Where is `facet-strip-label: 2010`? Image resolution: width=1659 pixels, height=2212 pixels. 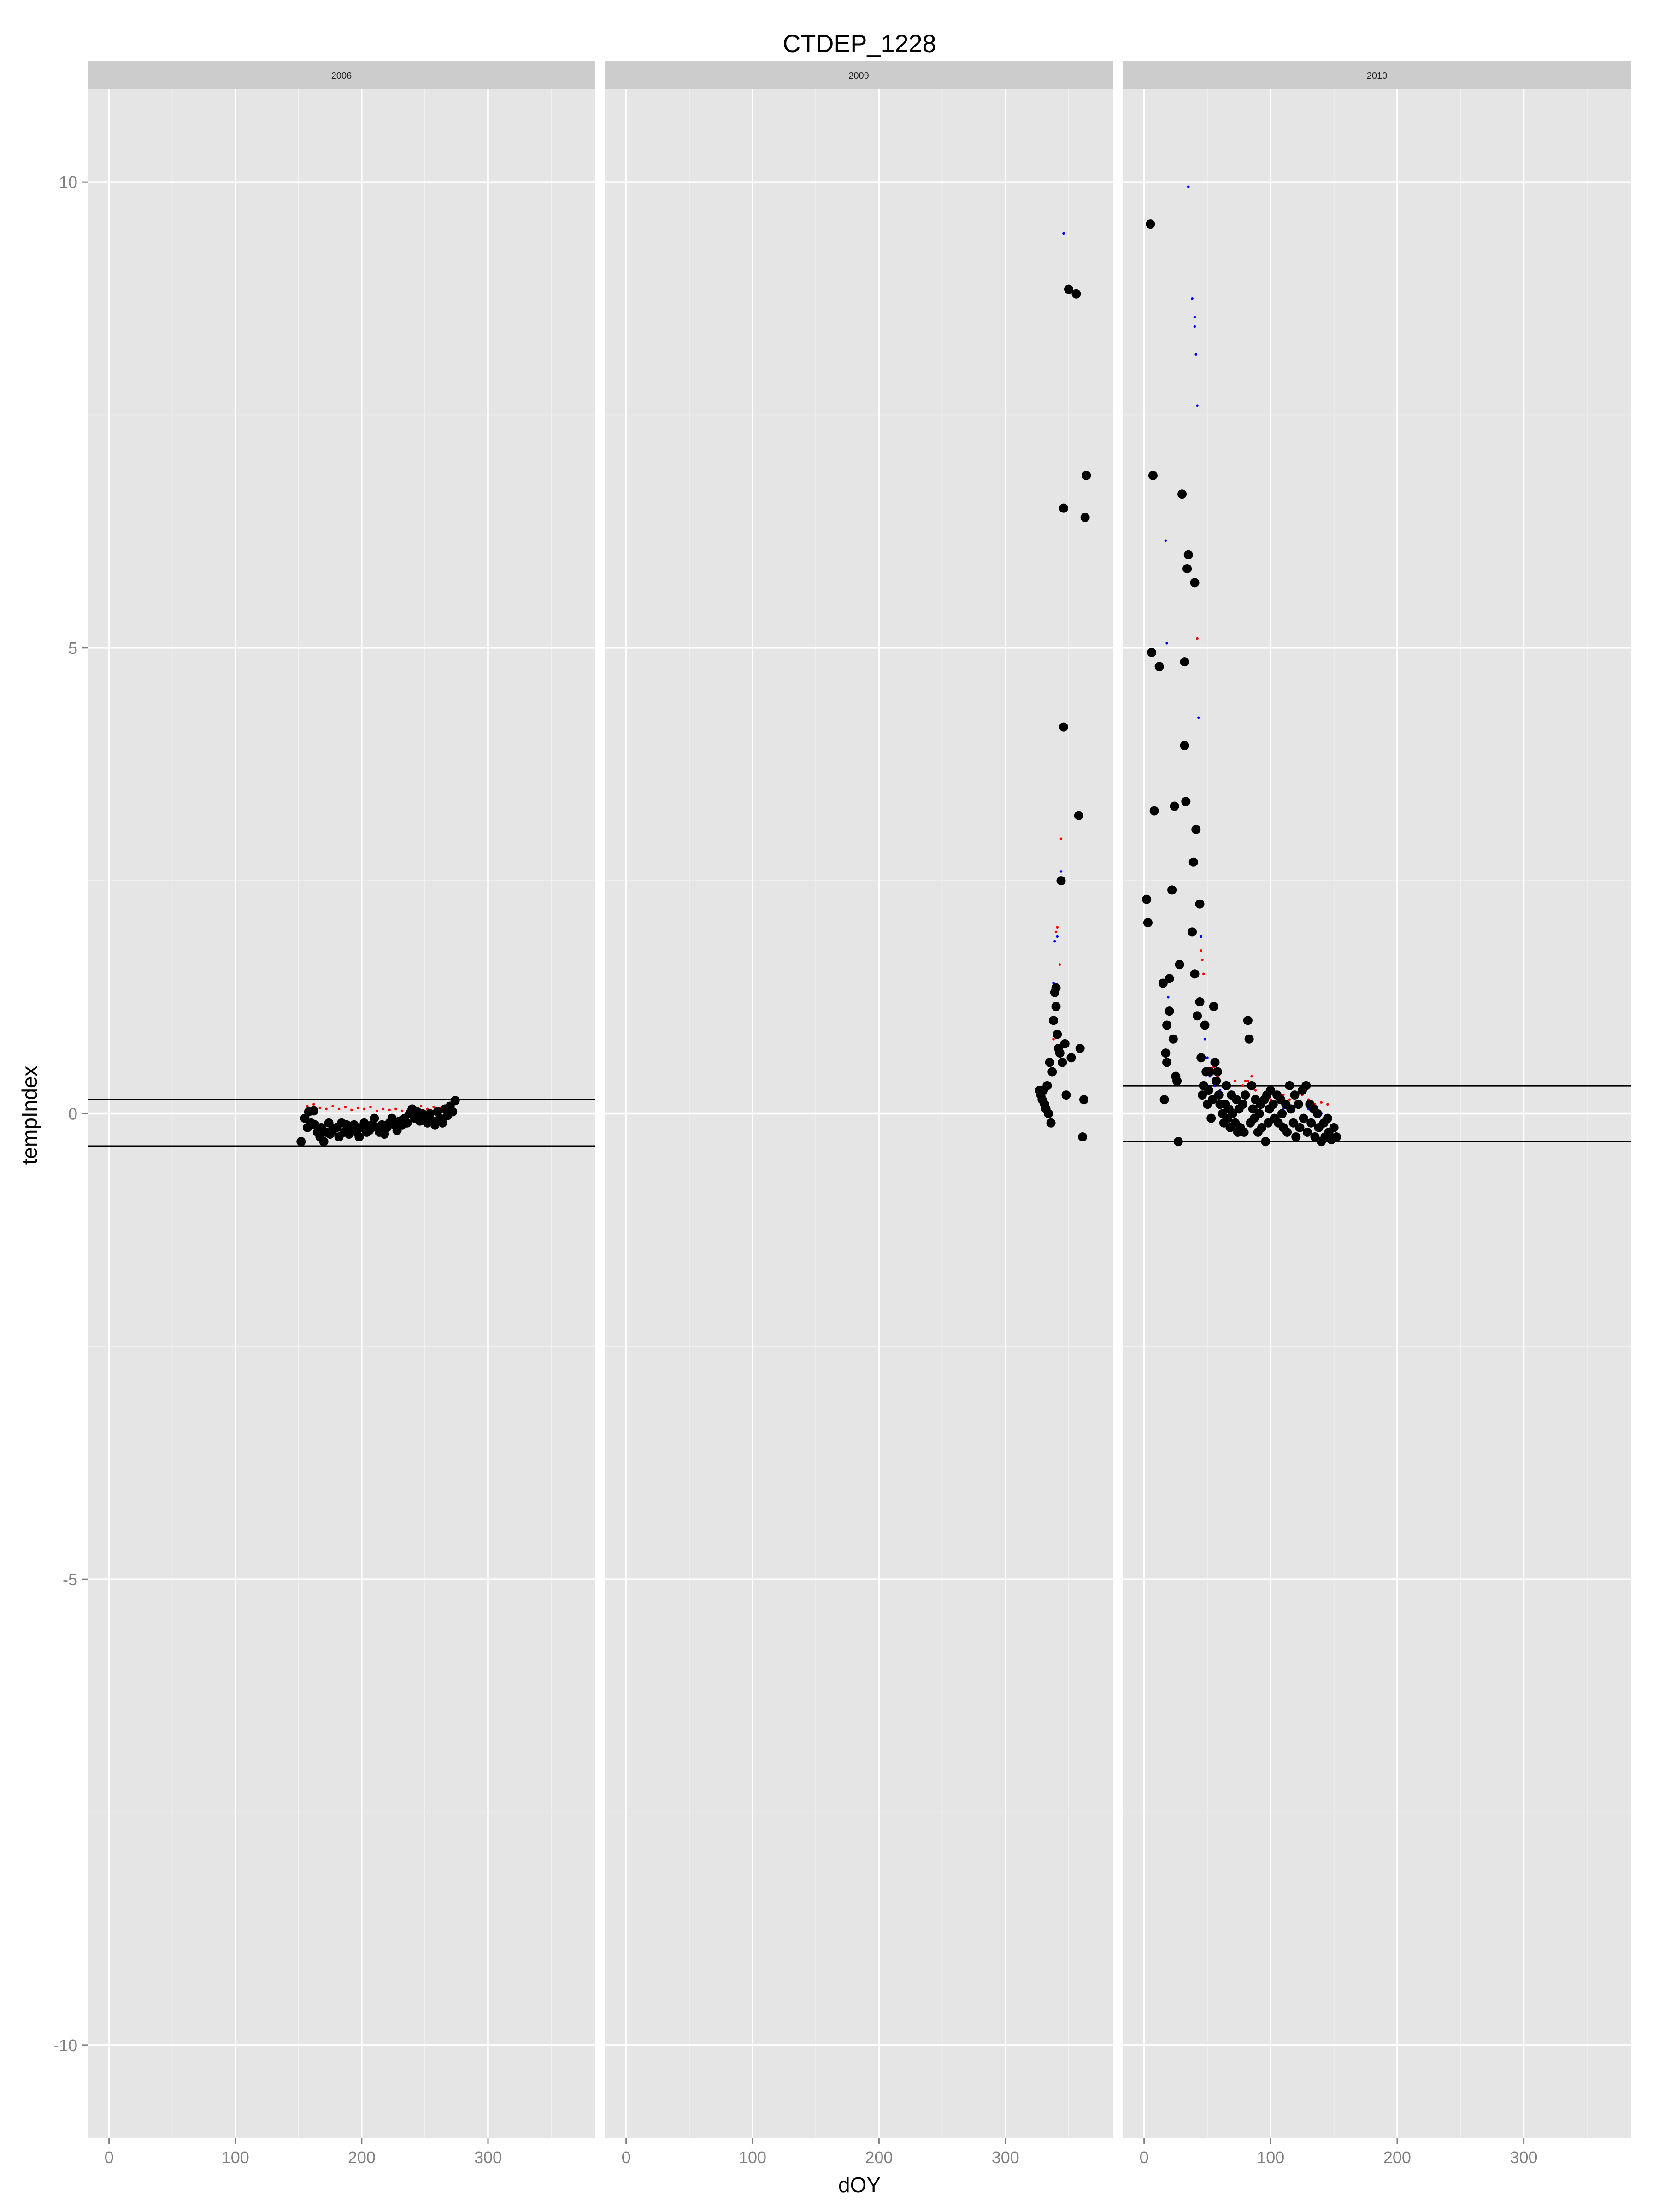
facet-strip-label: 2010 is located at coordinates (1377, 76).